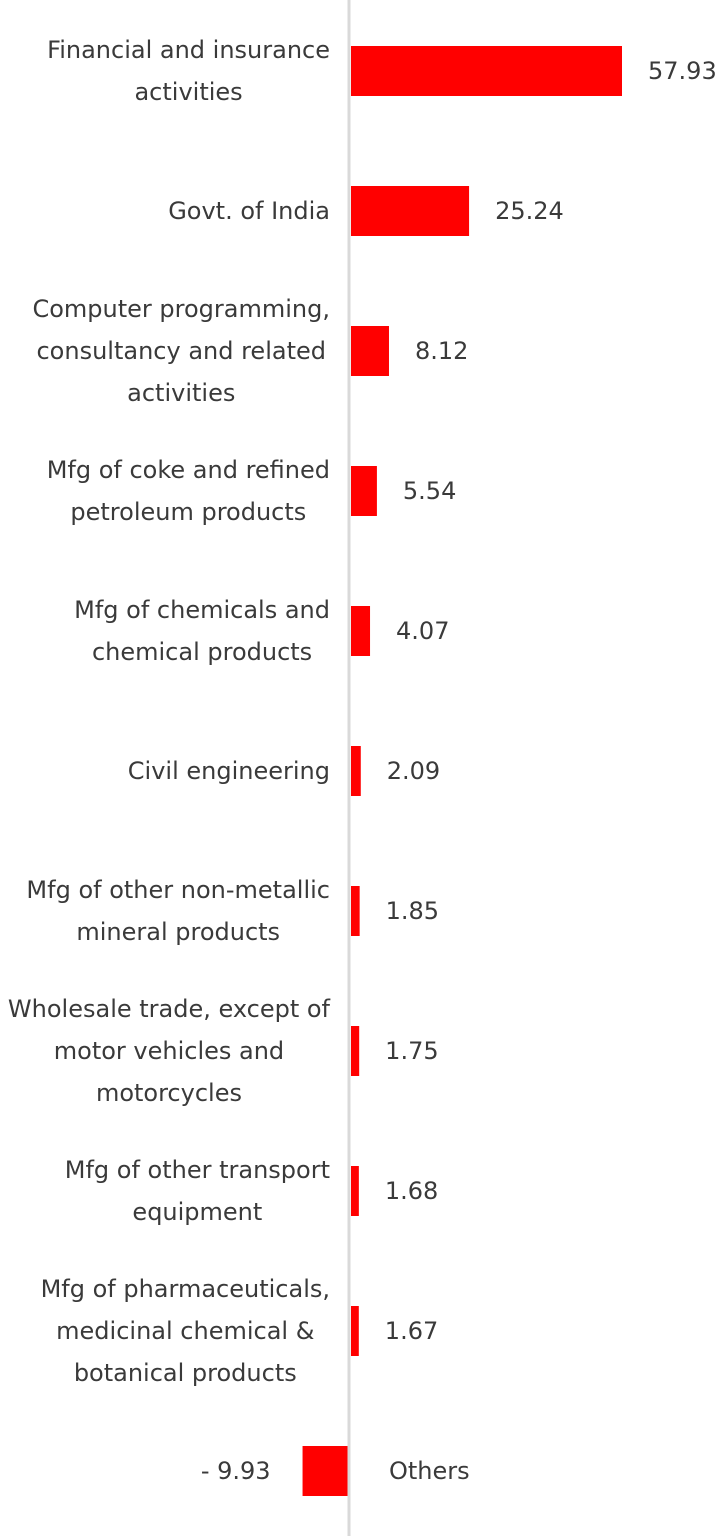 The image size is (721, 1536). What do you see at coordinates (429, 491) in the screenshot?
I see `value-label-4: 5.54` at bounding box center [429, 491].